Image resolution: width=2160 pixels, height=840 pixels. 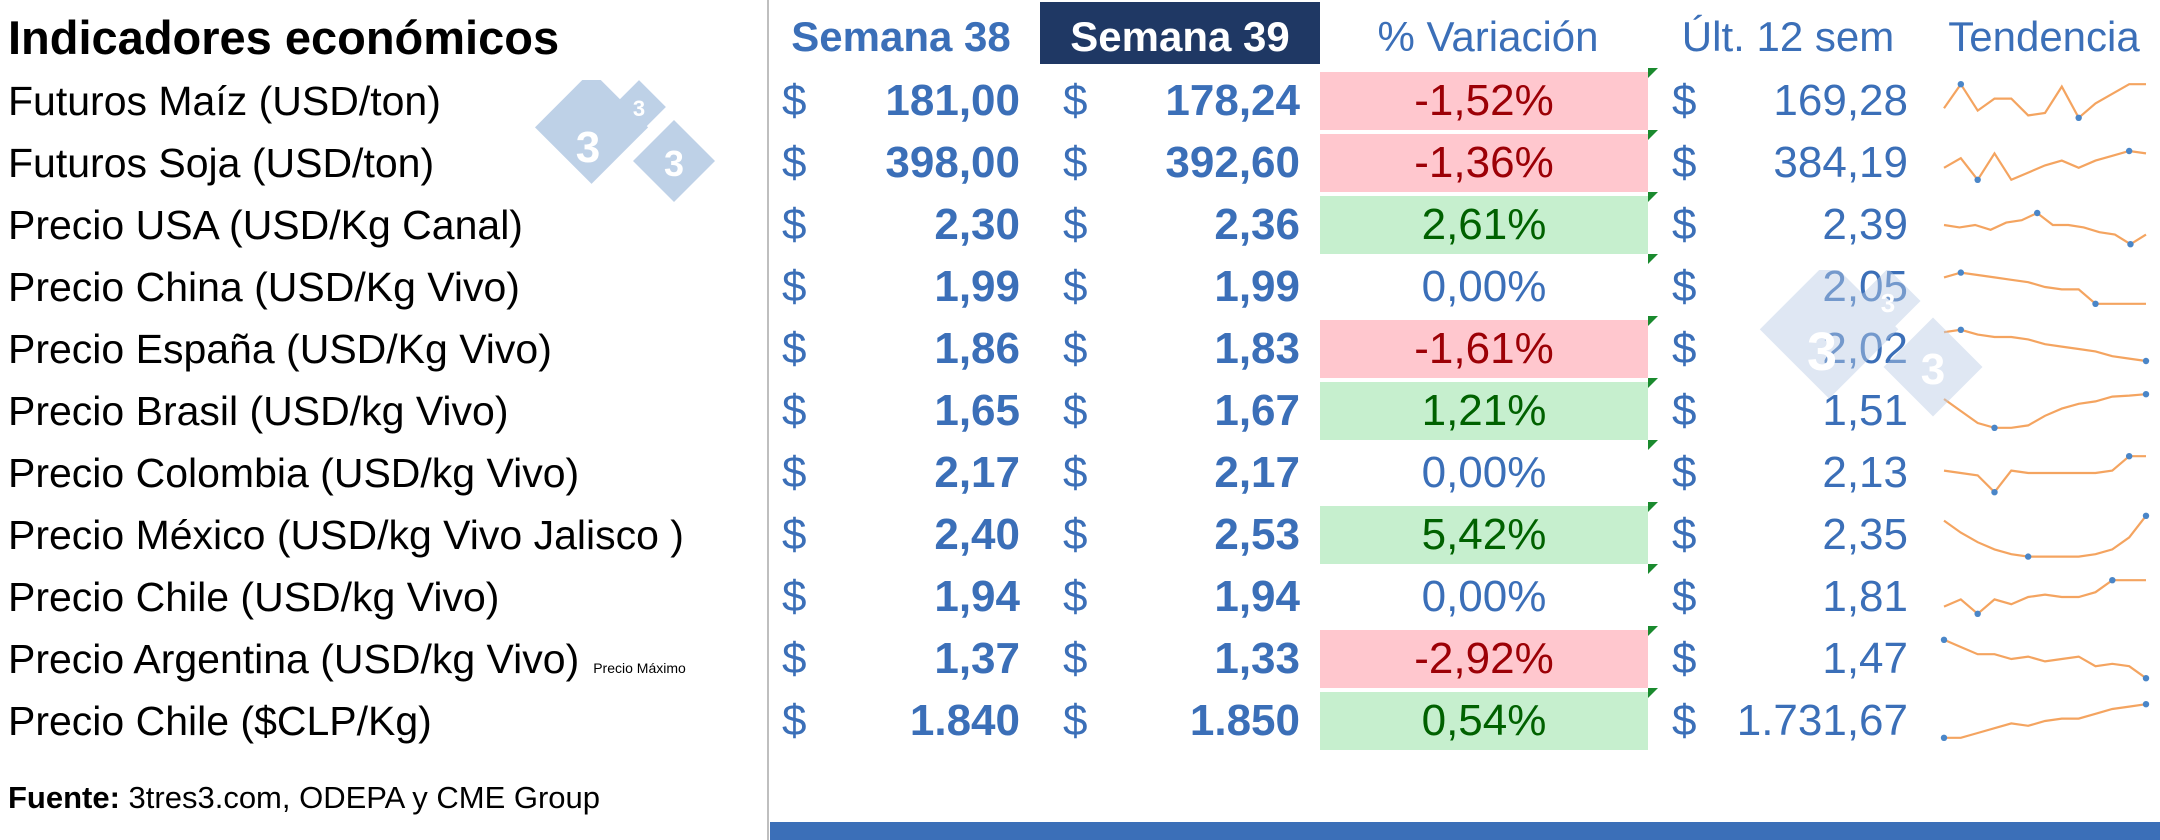 What do you see at coordinates (2044, 36) in the screenshot?
I see `header-trend: Tendencia` at bounding box center [2044, 36].